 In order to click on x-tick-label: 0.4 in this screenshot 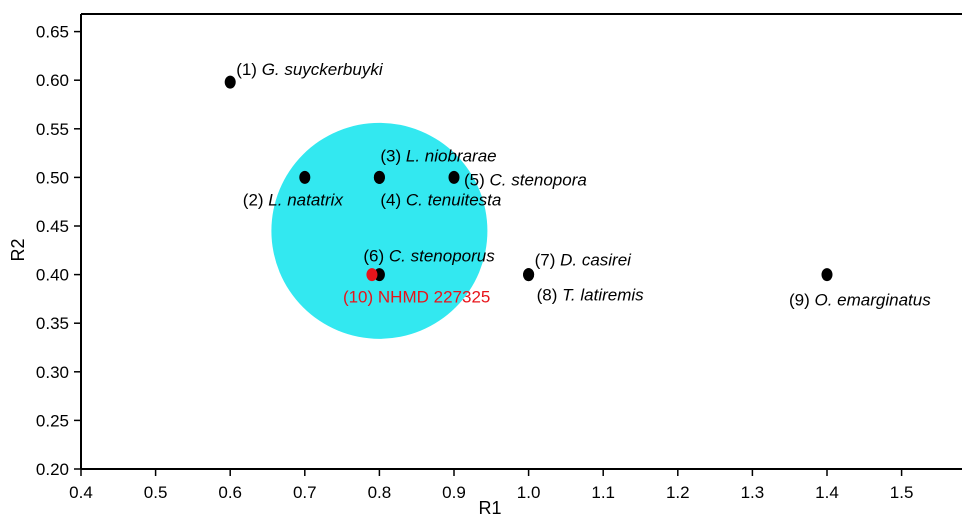, I will do `click(81, 492)`.